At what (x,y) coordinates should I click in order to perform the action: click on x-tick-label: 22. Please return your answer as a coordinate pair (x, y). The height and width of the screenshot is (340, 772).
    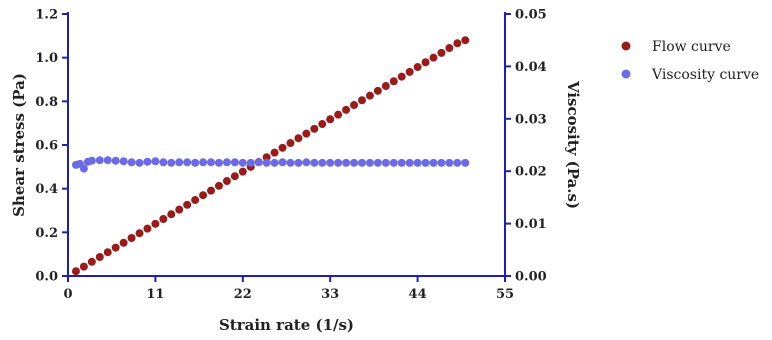
    Looking at the image, I should click on (243, 294).